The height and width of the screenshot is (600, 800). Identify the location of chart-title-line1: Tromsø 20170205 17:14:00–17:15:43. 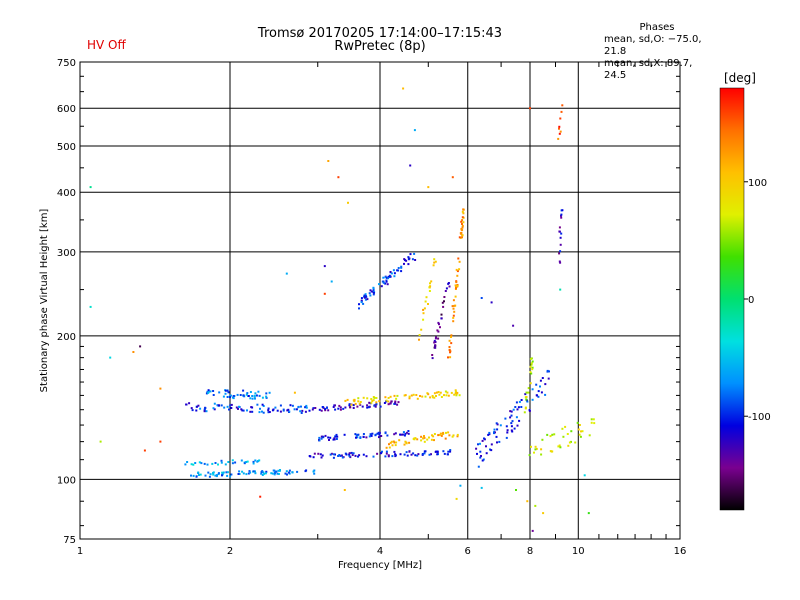
(380, 33).